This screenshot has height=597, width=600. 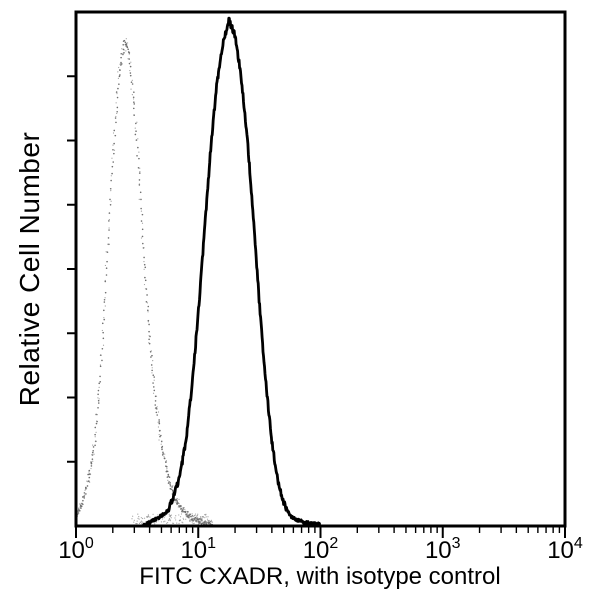 What do you see at coordinates (443, 549) in the screenshot?
I see `x-tick-label: 10³` at bounding box center [443, 549].